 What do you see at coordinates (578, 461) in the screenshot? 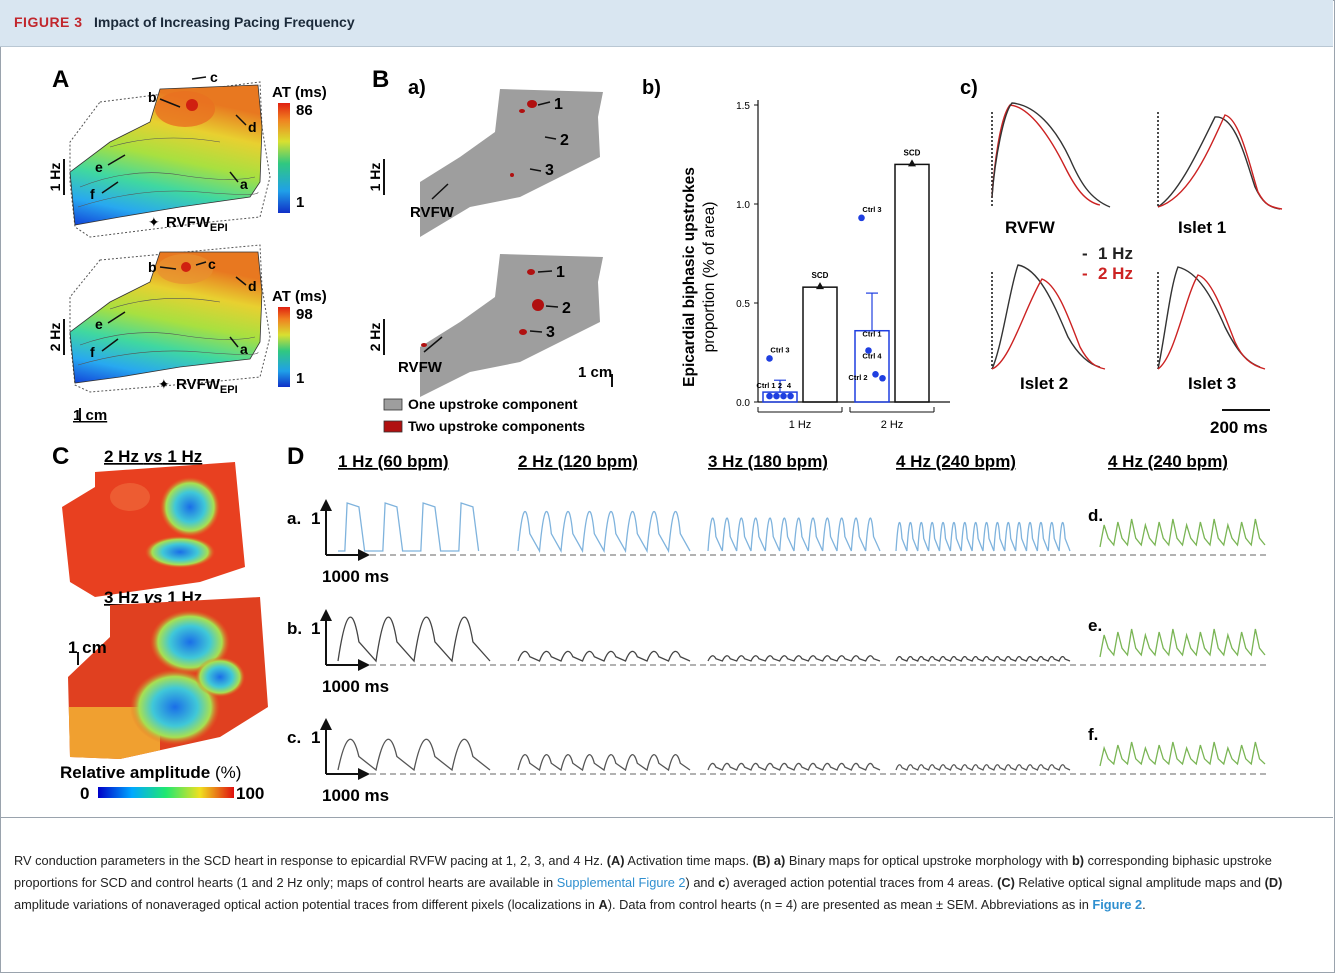
I see `svg-text: 2 Hz (120 bpm)` at bounding box center [578, 461].